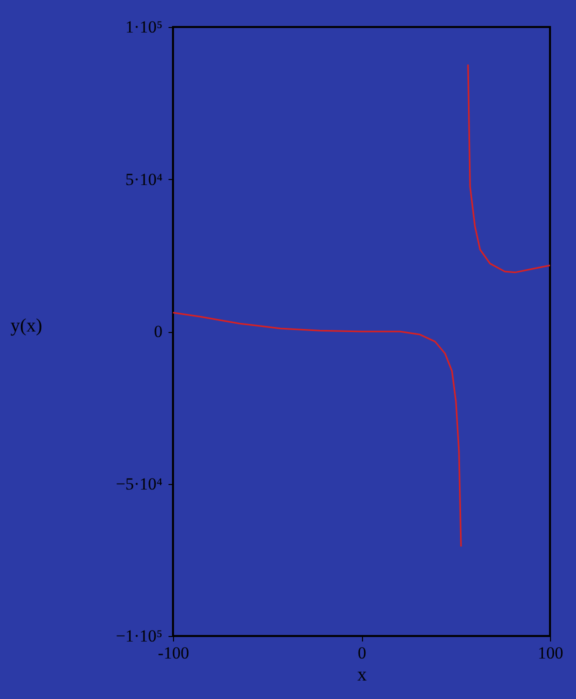 The image size is (576, 699). I want to click on x-tick-label: -100, so click(174, 653).